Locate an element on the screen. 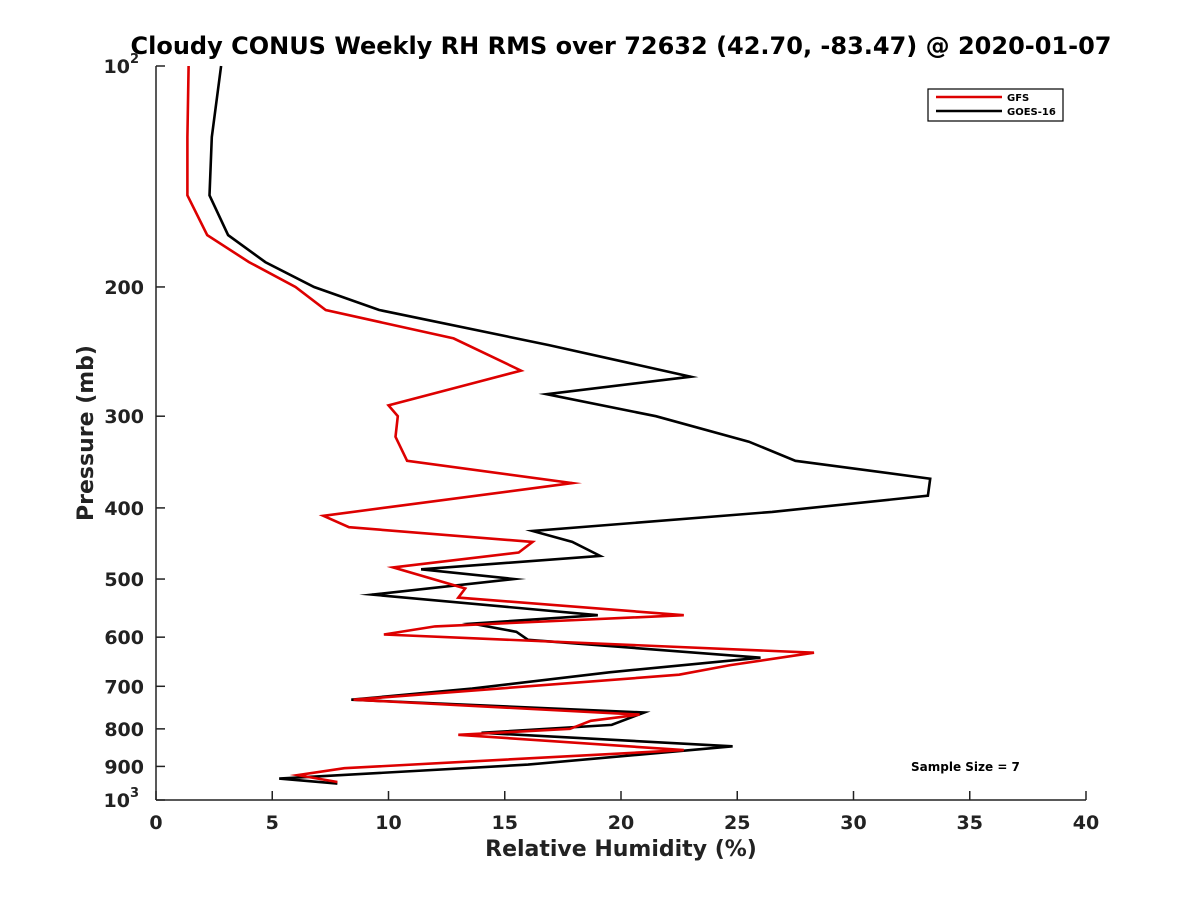 This screenshot has height=900, width=1200. x-tick-label-30: 30 is located at coordinates (853, 823).